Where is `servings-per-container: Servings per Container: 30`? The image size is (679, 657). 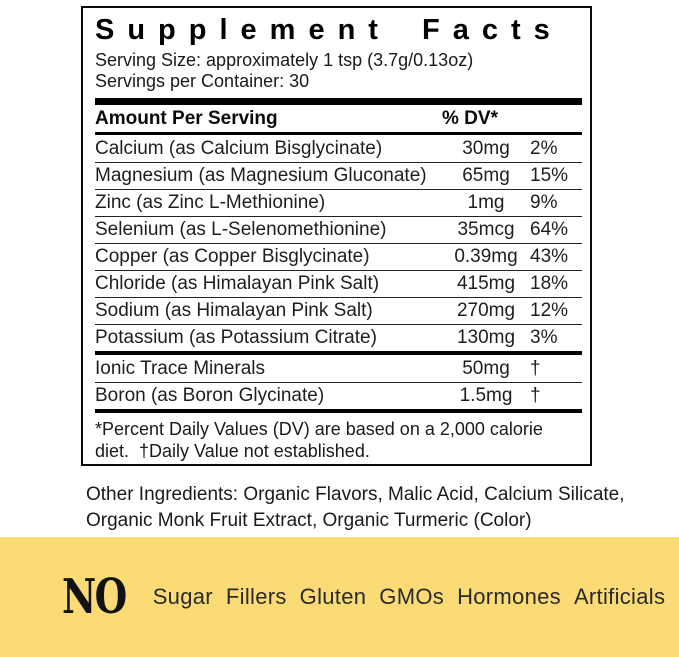 servings-per-container: Servings per Container: 30 is located at coordinates (202, 81).